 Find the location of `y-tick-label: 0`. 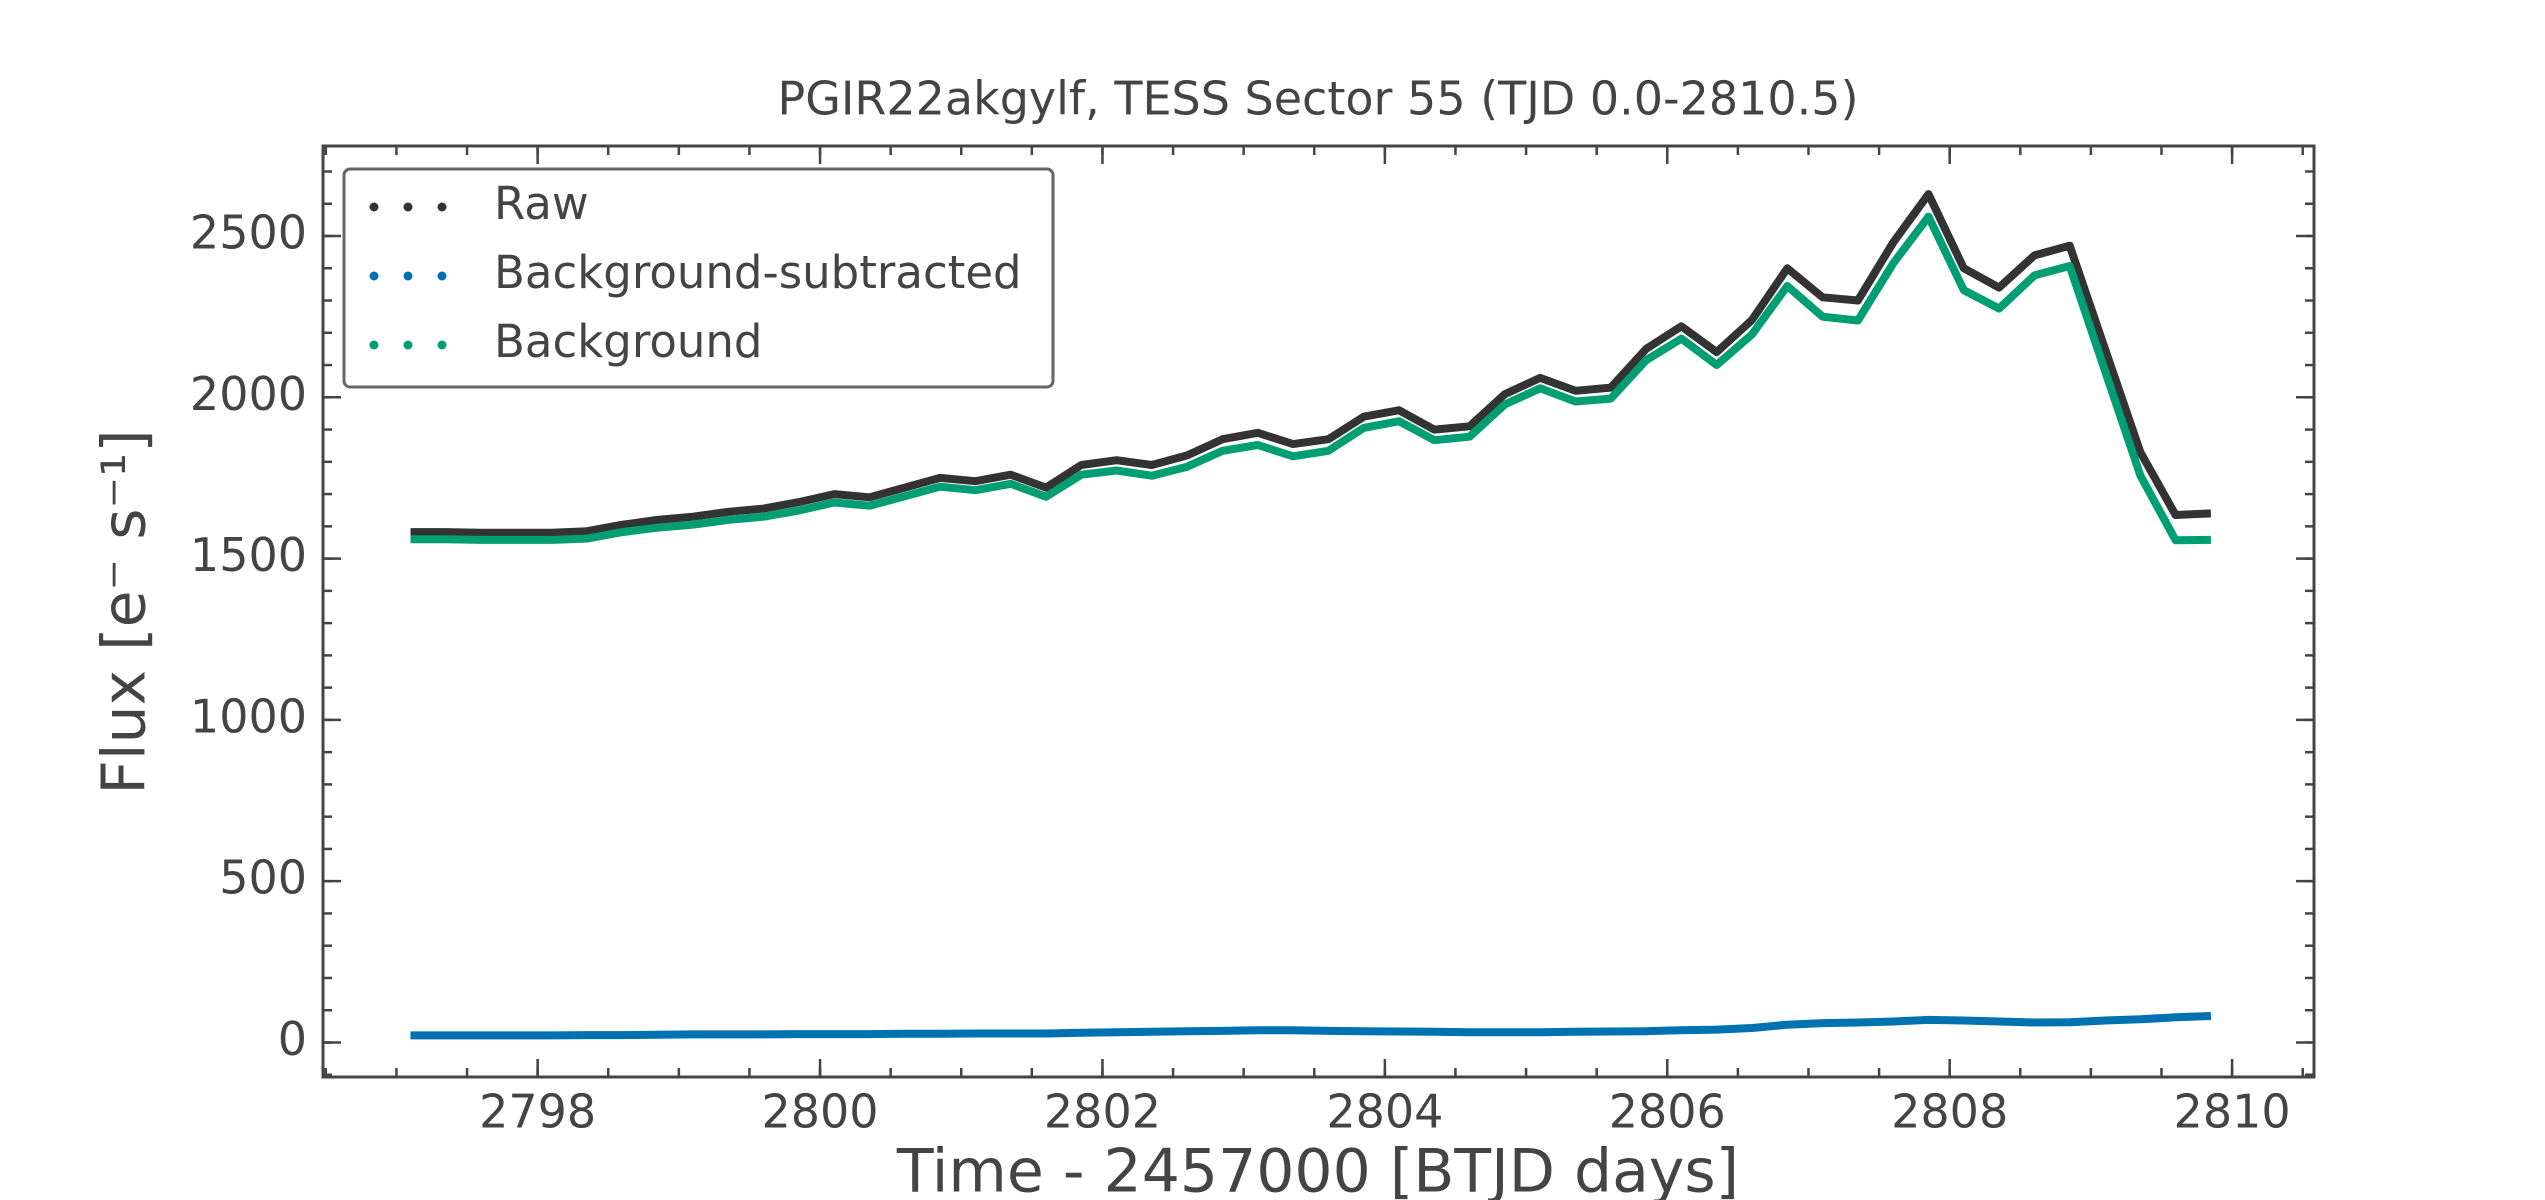

y-tick-label: 0 is located at coordinates (292, 1039).